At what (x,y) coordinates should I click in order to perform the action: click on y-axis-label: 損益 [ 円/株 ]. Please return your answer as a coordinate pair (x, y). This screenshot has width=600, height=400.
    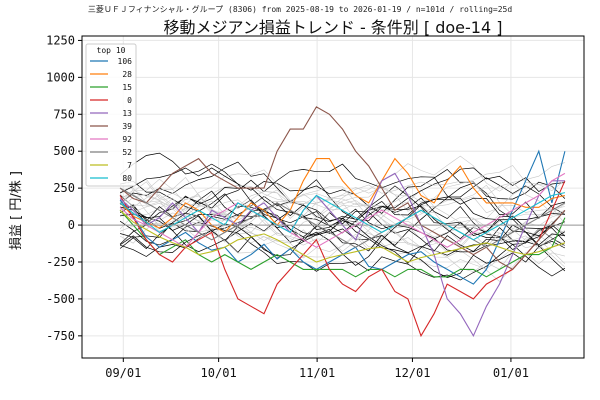
    Looking at the image, I should click on (16, 210).